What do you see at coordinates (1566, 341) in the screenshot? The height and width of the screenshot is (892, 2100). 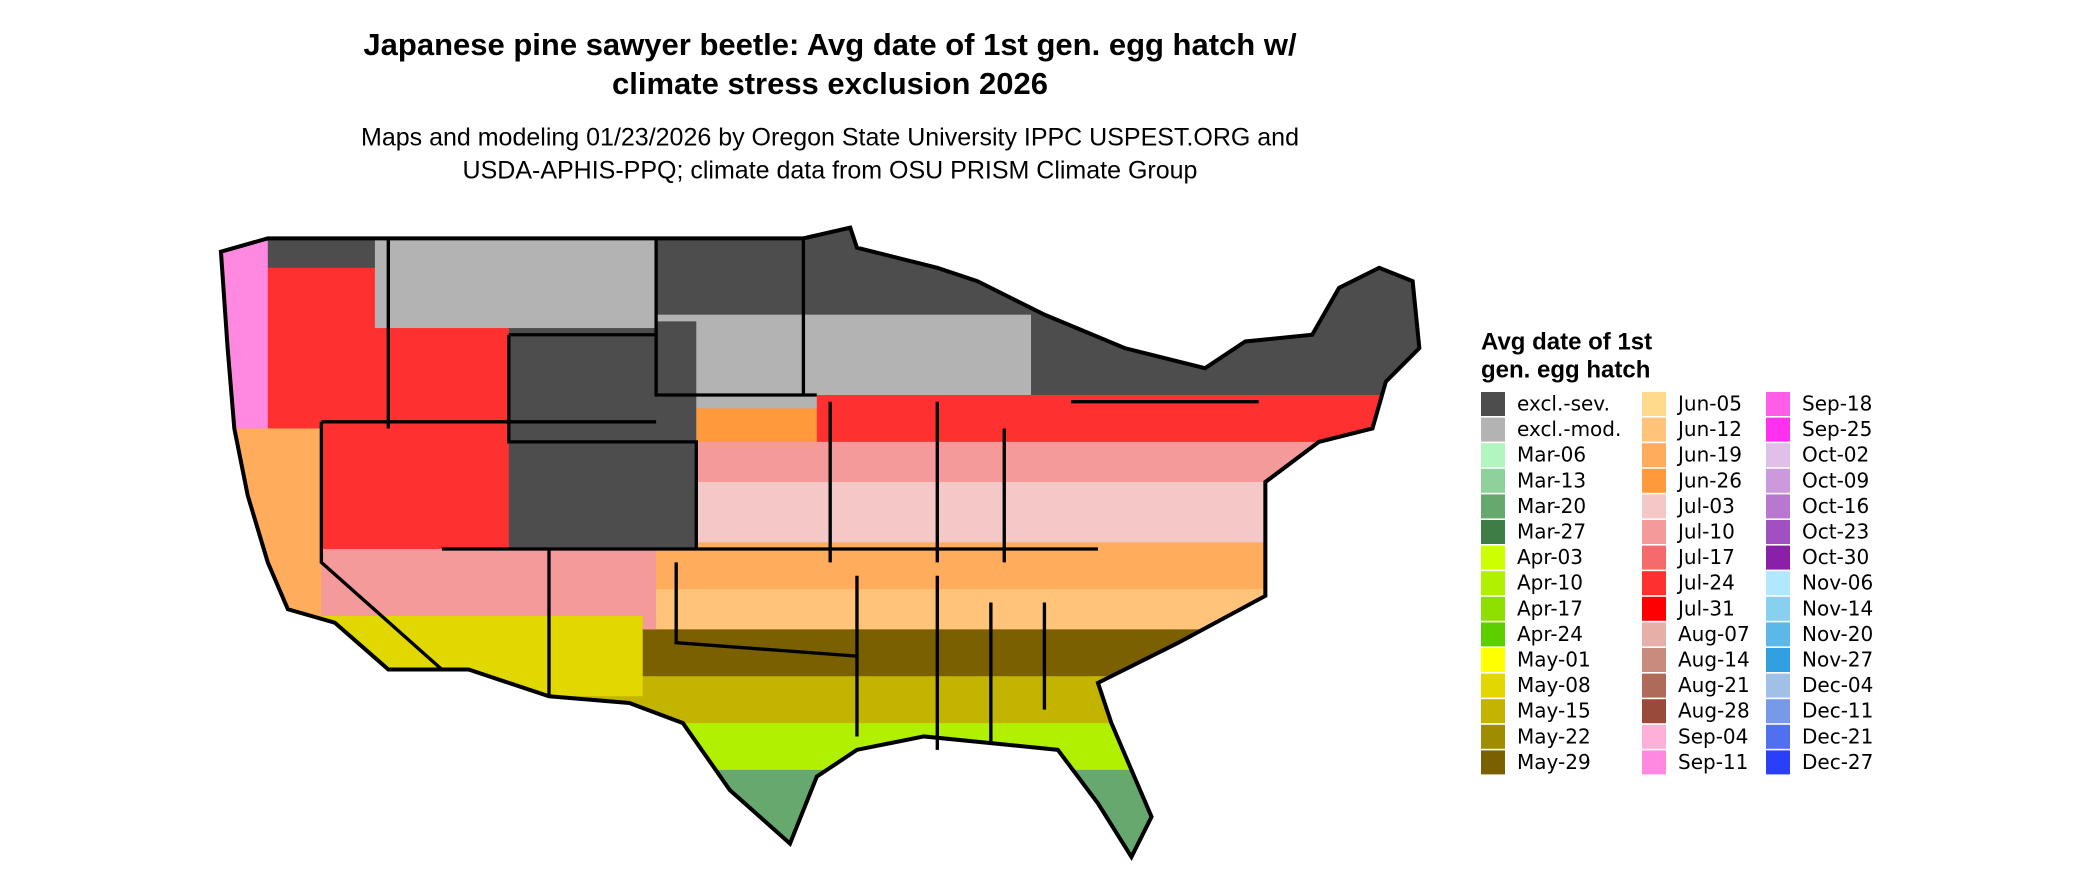 I see `legend-title: Avg date of 1st` at bounding box center [1566, 341].